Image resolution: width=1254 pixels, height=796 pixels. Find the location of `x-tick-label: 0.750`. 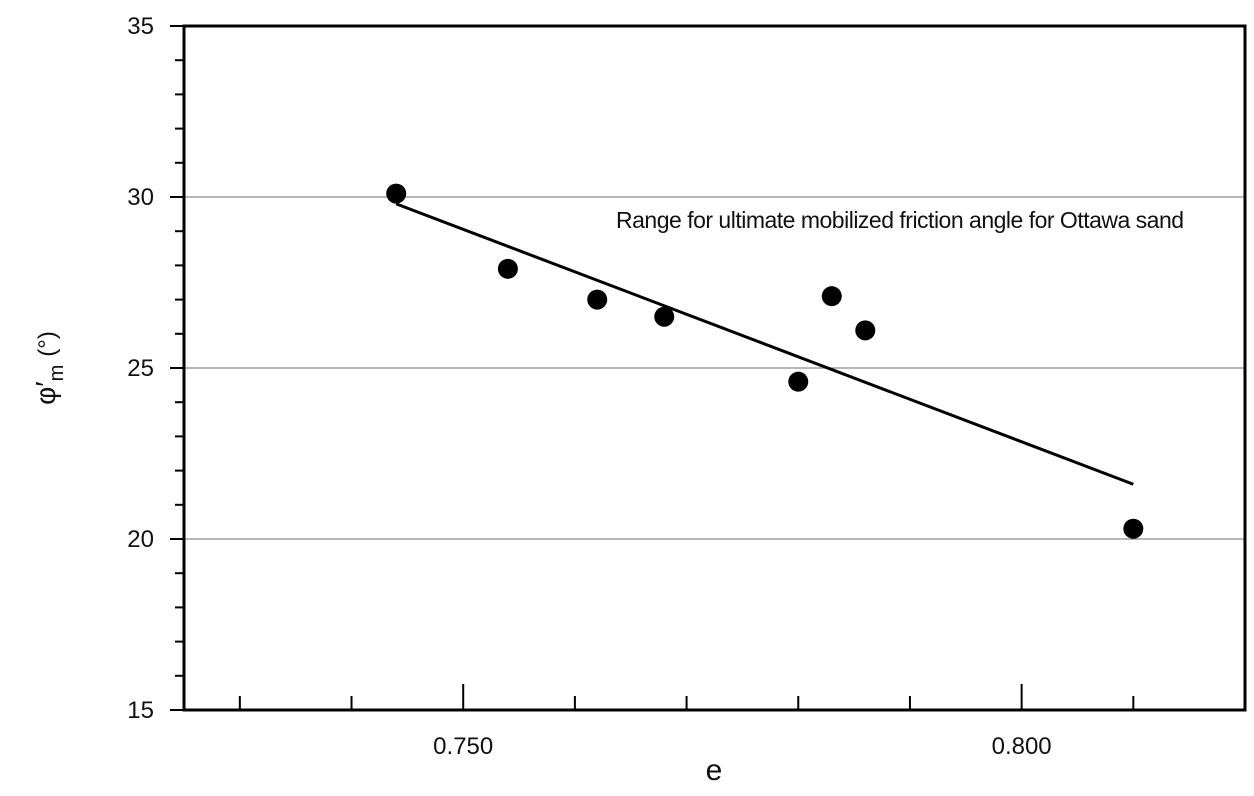

x-tick-label: 0.750 is located at coordinates (463, 746).